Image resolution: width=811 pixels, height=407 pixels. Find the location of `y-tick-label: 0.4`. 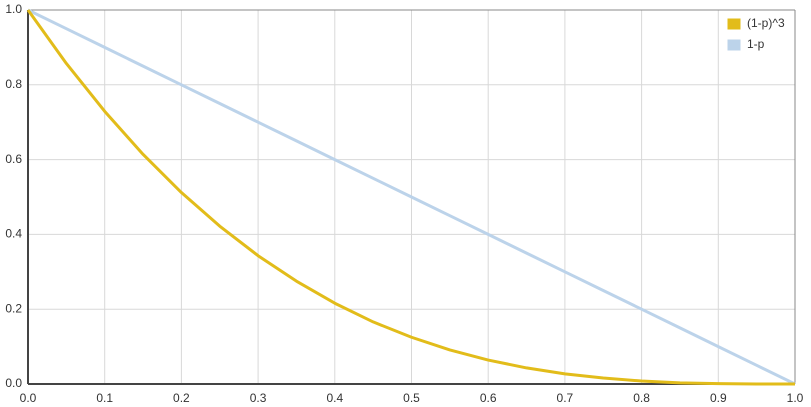

y-tick-label: 0.4 is located at coordinates (13, 234).